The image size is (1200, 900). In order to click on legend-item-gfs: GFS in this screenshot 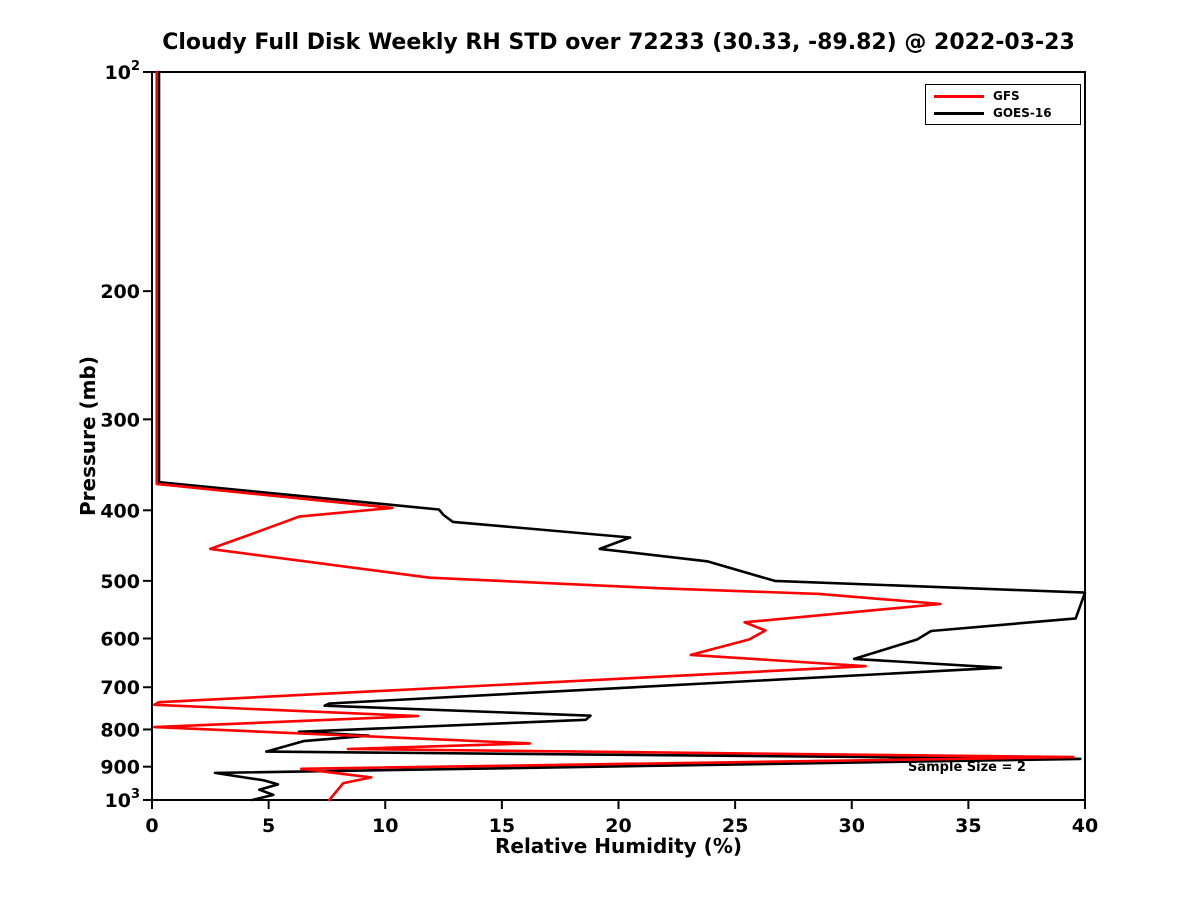, I will do `click(1003, 96)`.